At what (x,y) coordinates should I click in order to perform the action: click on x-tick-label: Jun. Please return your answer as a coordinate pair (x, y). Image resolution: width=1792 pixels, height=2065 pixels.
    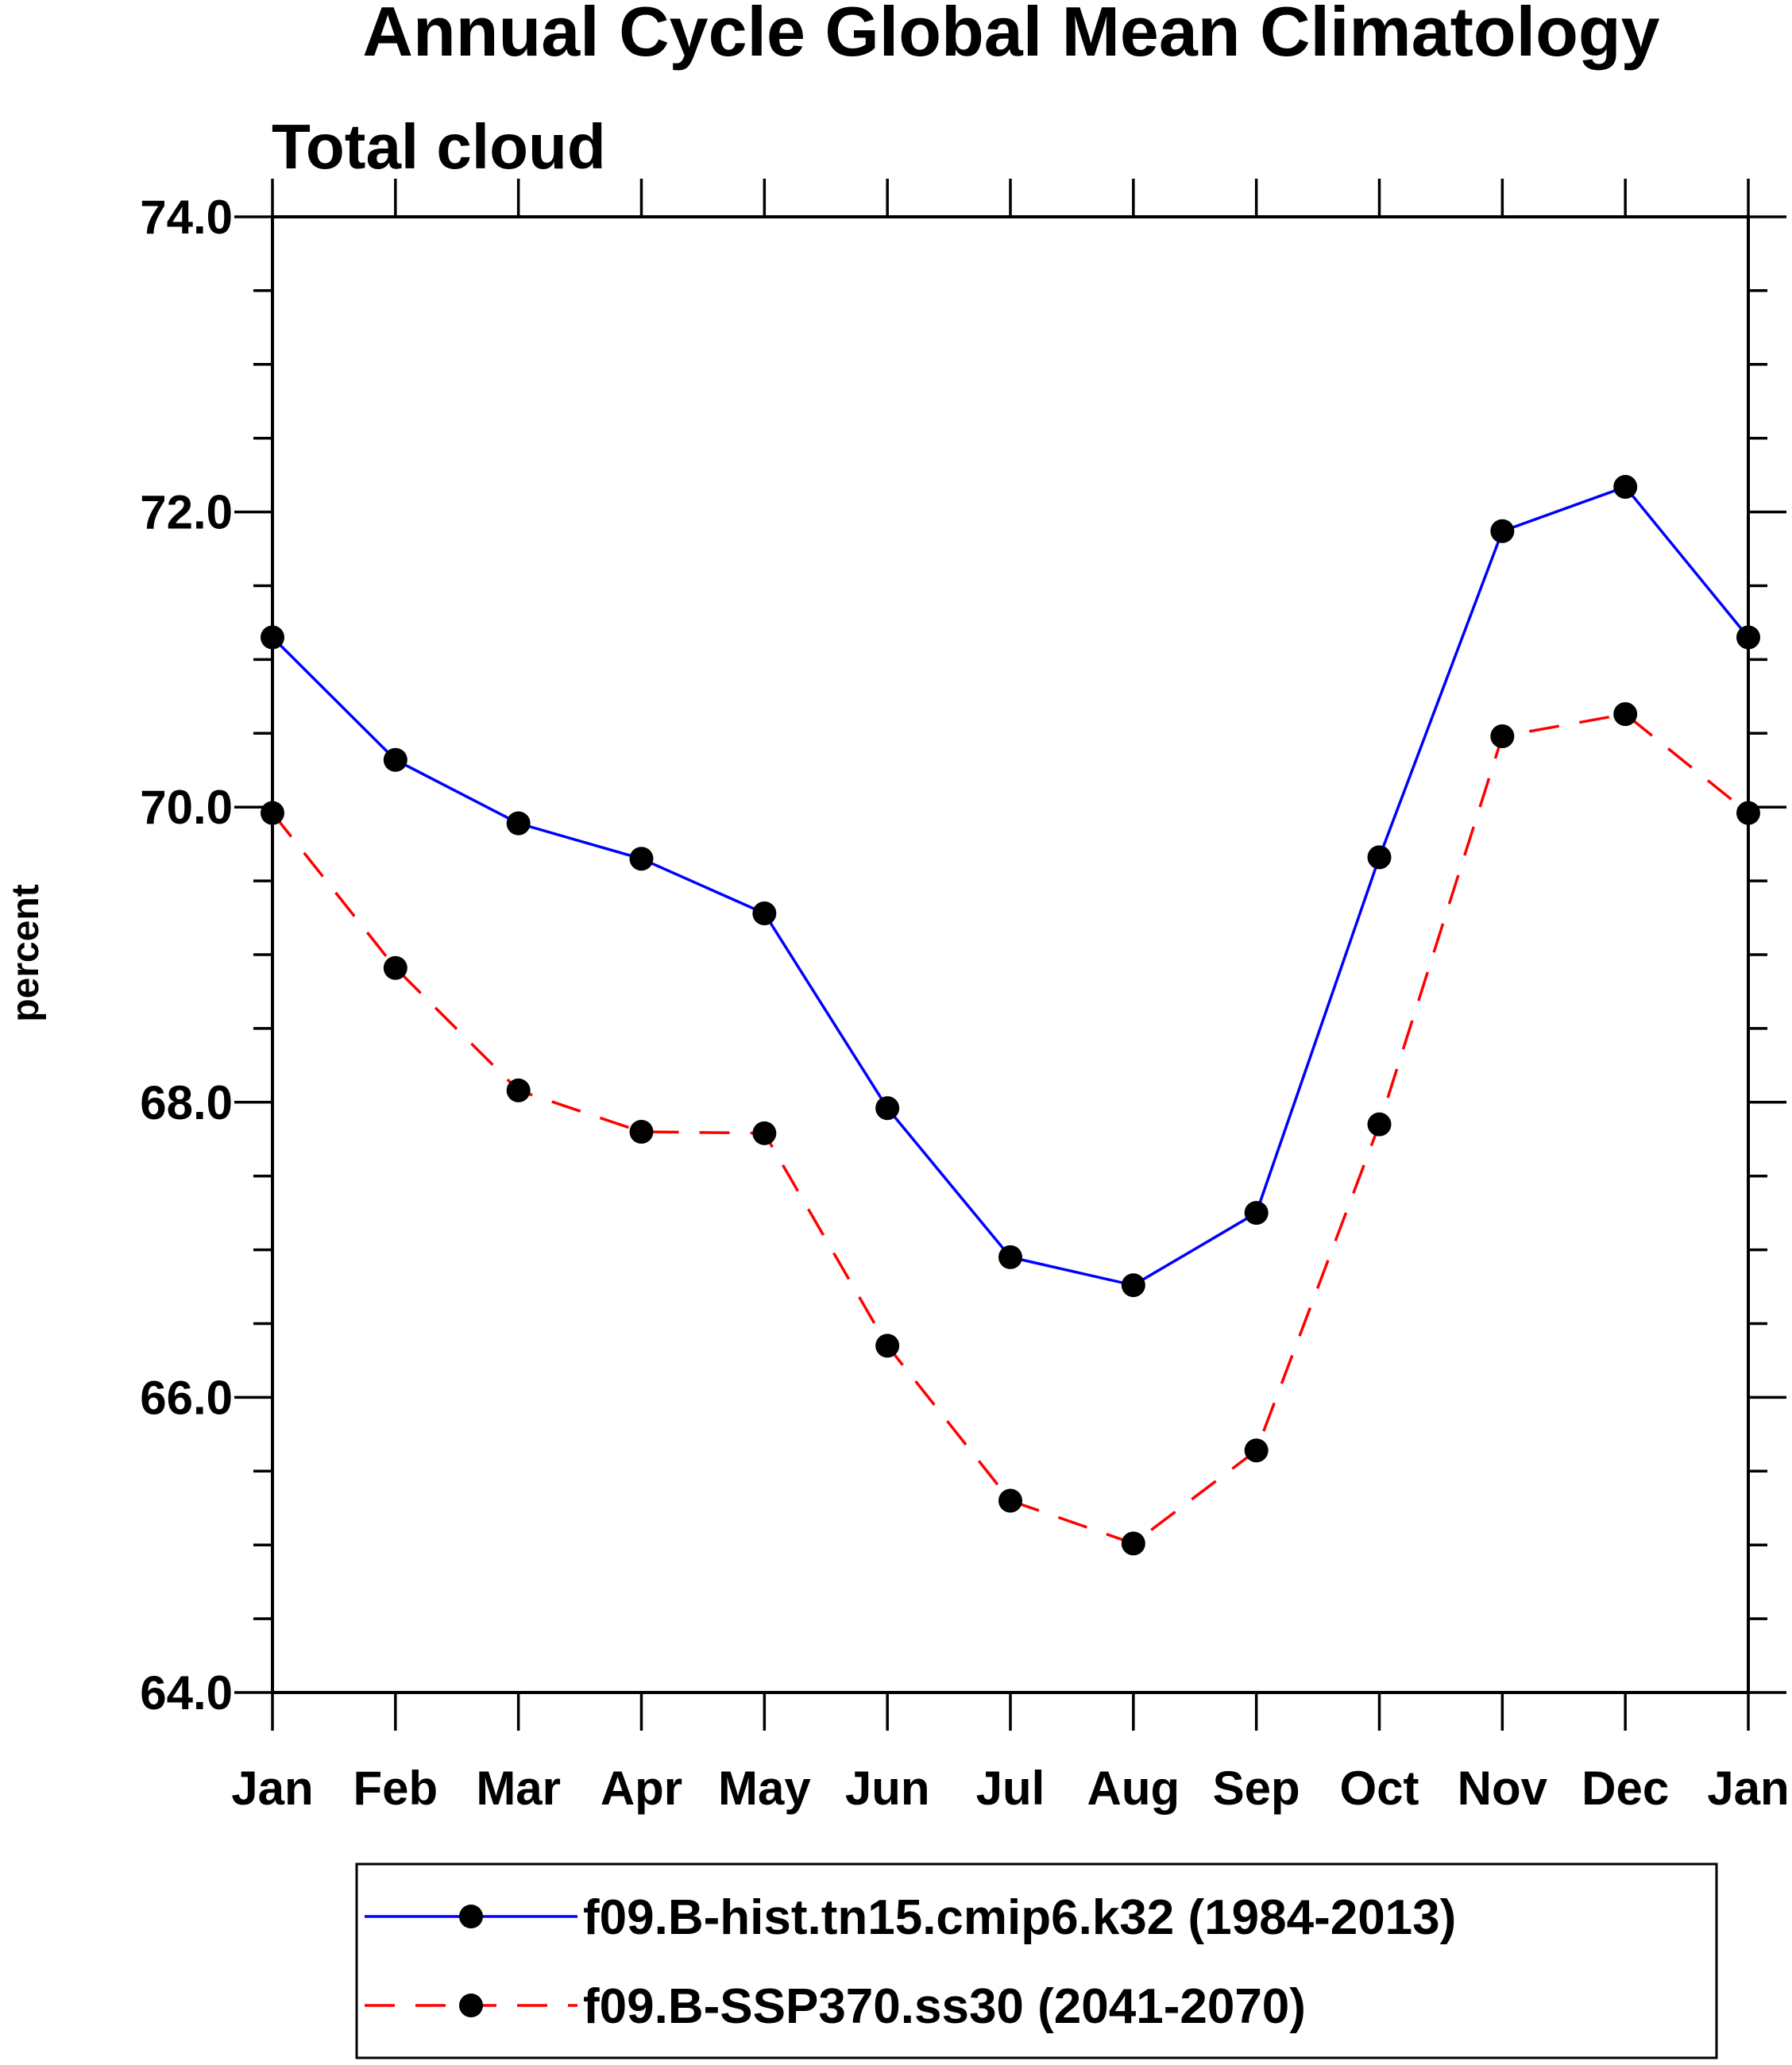
    Looking at the image, I should click on (887, 1789).